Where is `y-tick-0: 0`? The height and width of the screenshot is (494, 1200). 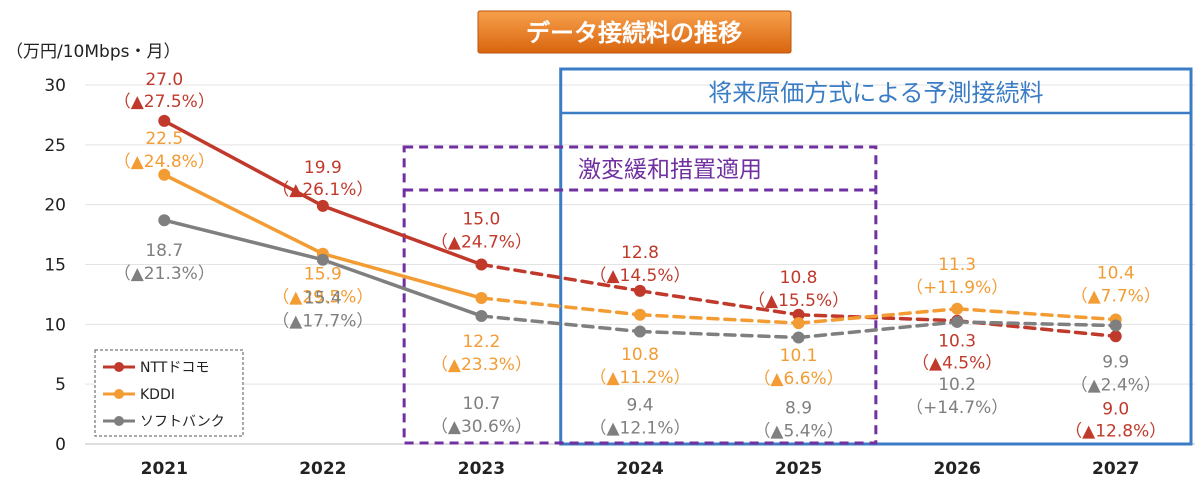 y-tick-0: 0 is located at coordinates (60, 445).